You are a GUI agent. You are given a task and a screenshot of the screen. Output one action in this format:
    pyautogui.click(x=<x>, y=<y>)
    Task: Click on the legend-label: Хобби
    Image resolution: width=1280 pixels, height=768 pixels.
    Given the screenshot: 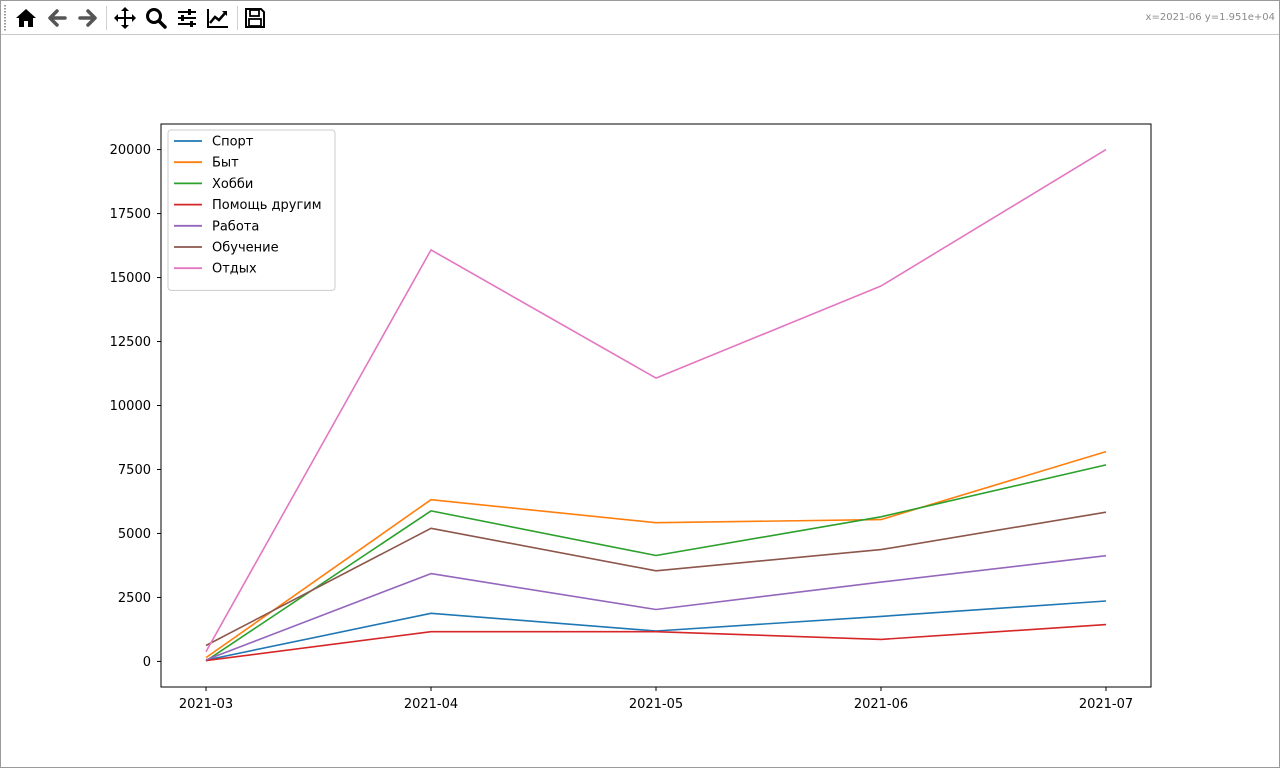 What is the action you would take?
    pyautogui.click(x=232, y=184)
    